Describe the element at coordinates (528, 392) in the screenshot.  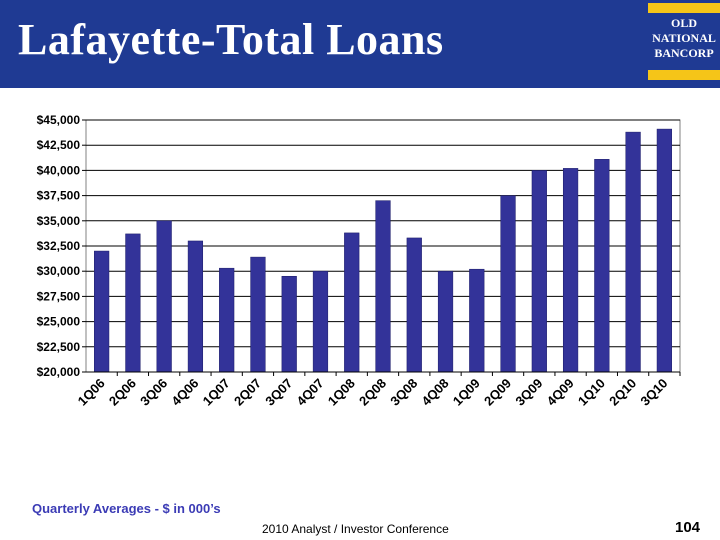
I see `x-tick-label: 3Q09` at that location.